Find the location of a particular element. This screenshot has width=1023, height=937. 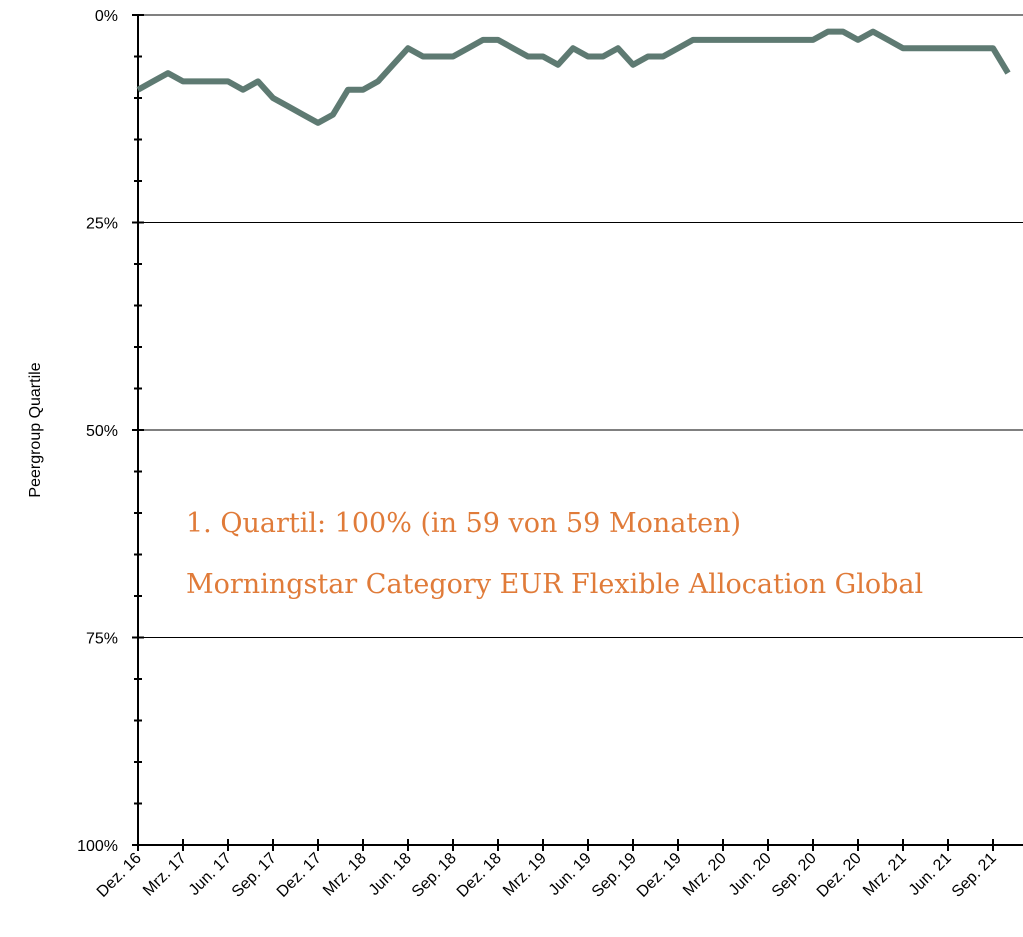

x-tick-label: Sep. 21 is located at coordinates (974, 875).